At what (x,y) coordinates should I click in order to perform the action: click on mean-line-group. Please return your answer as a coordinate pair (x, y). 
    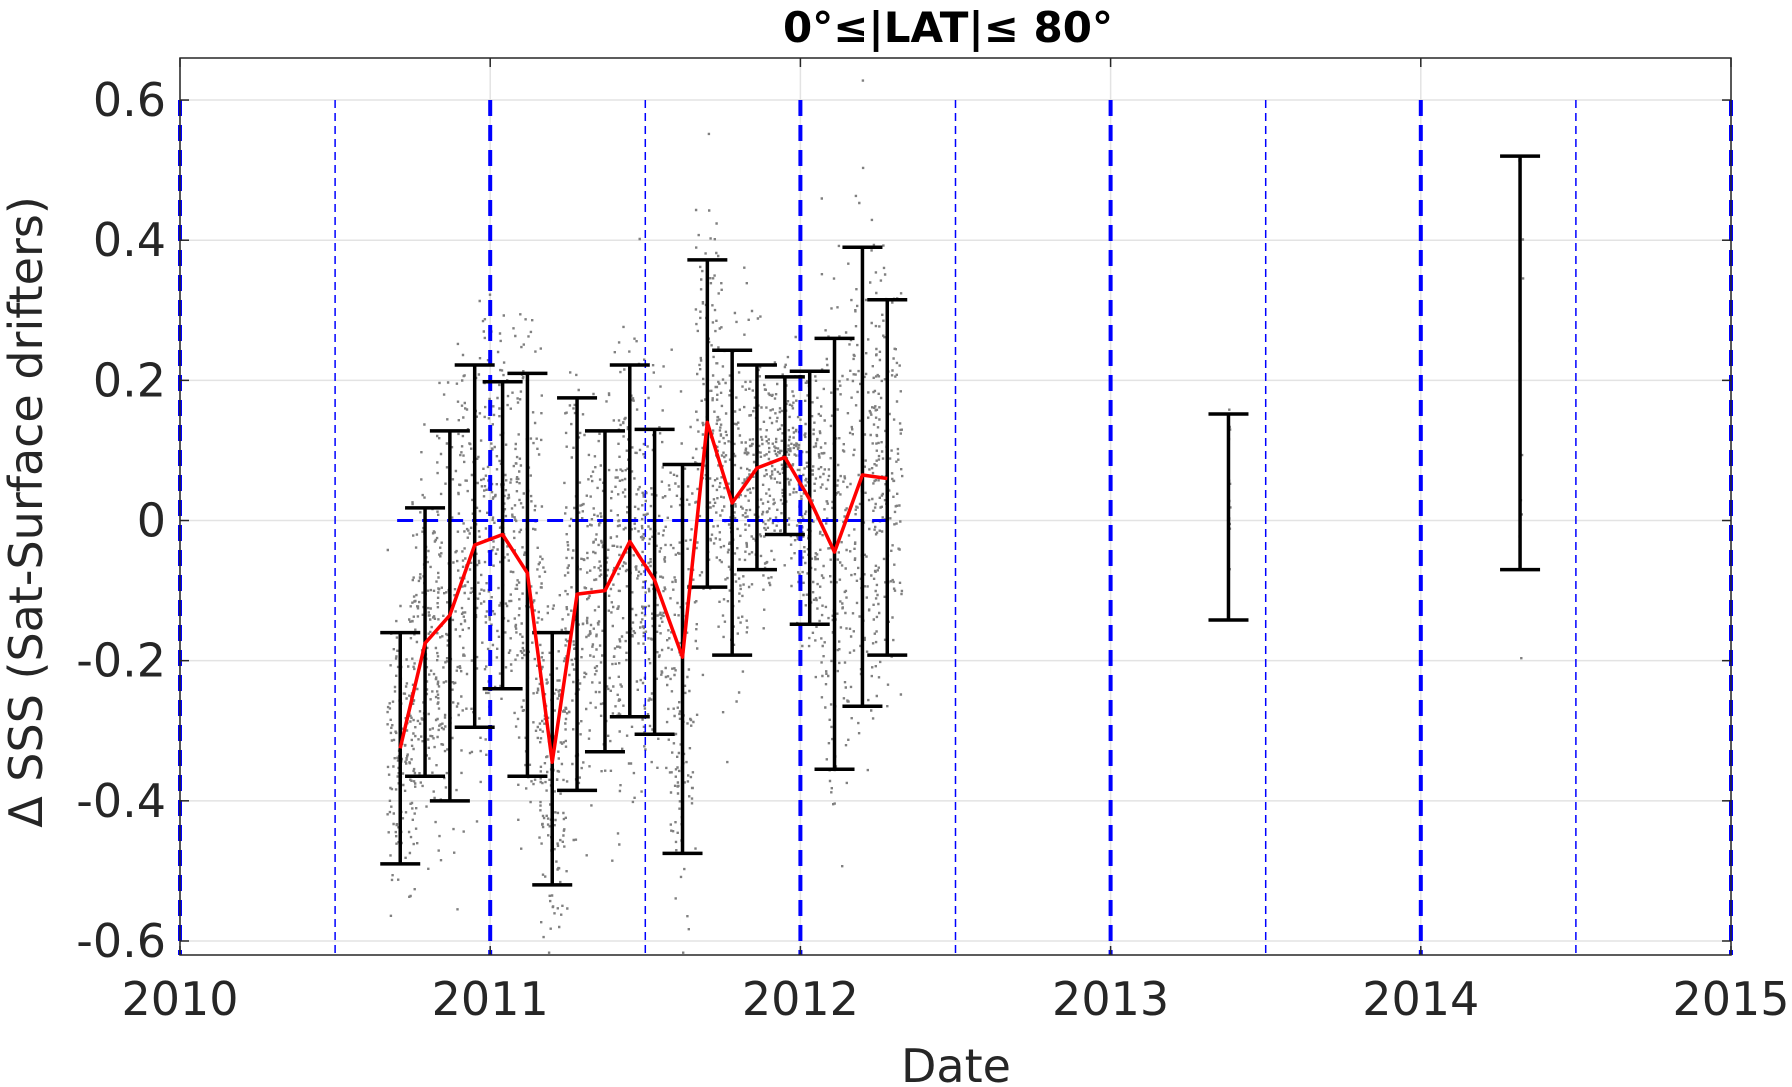
    Looking at the image, I should click on (643, 592).